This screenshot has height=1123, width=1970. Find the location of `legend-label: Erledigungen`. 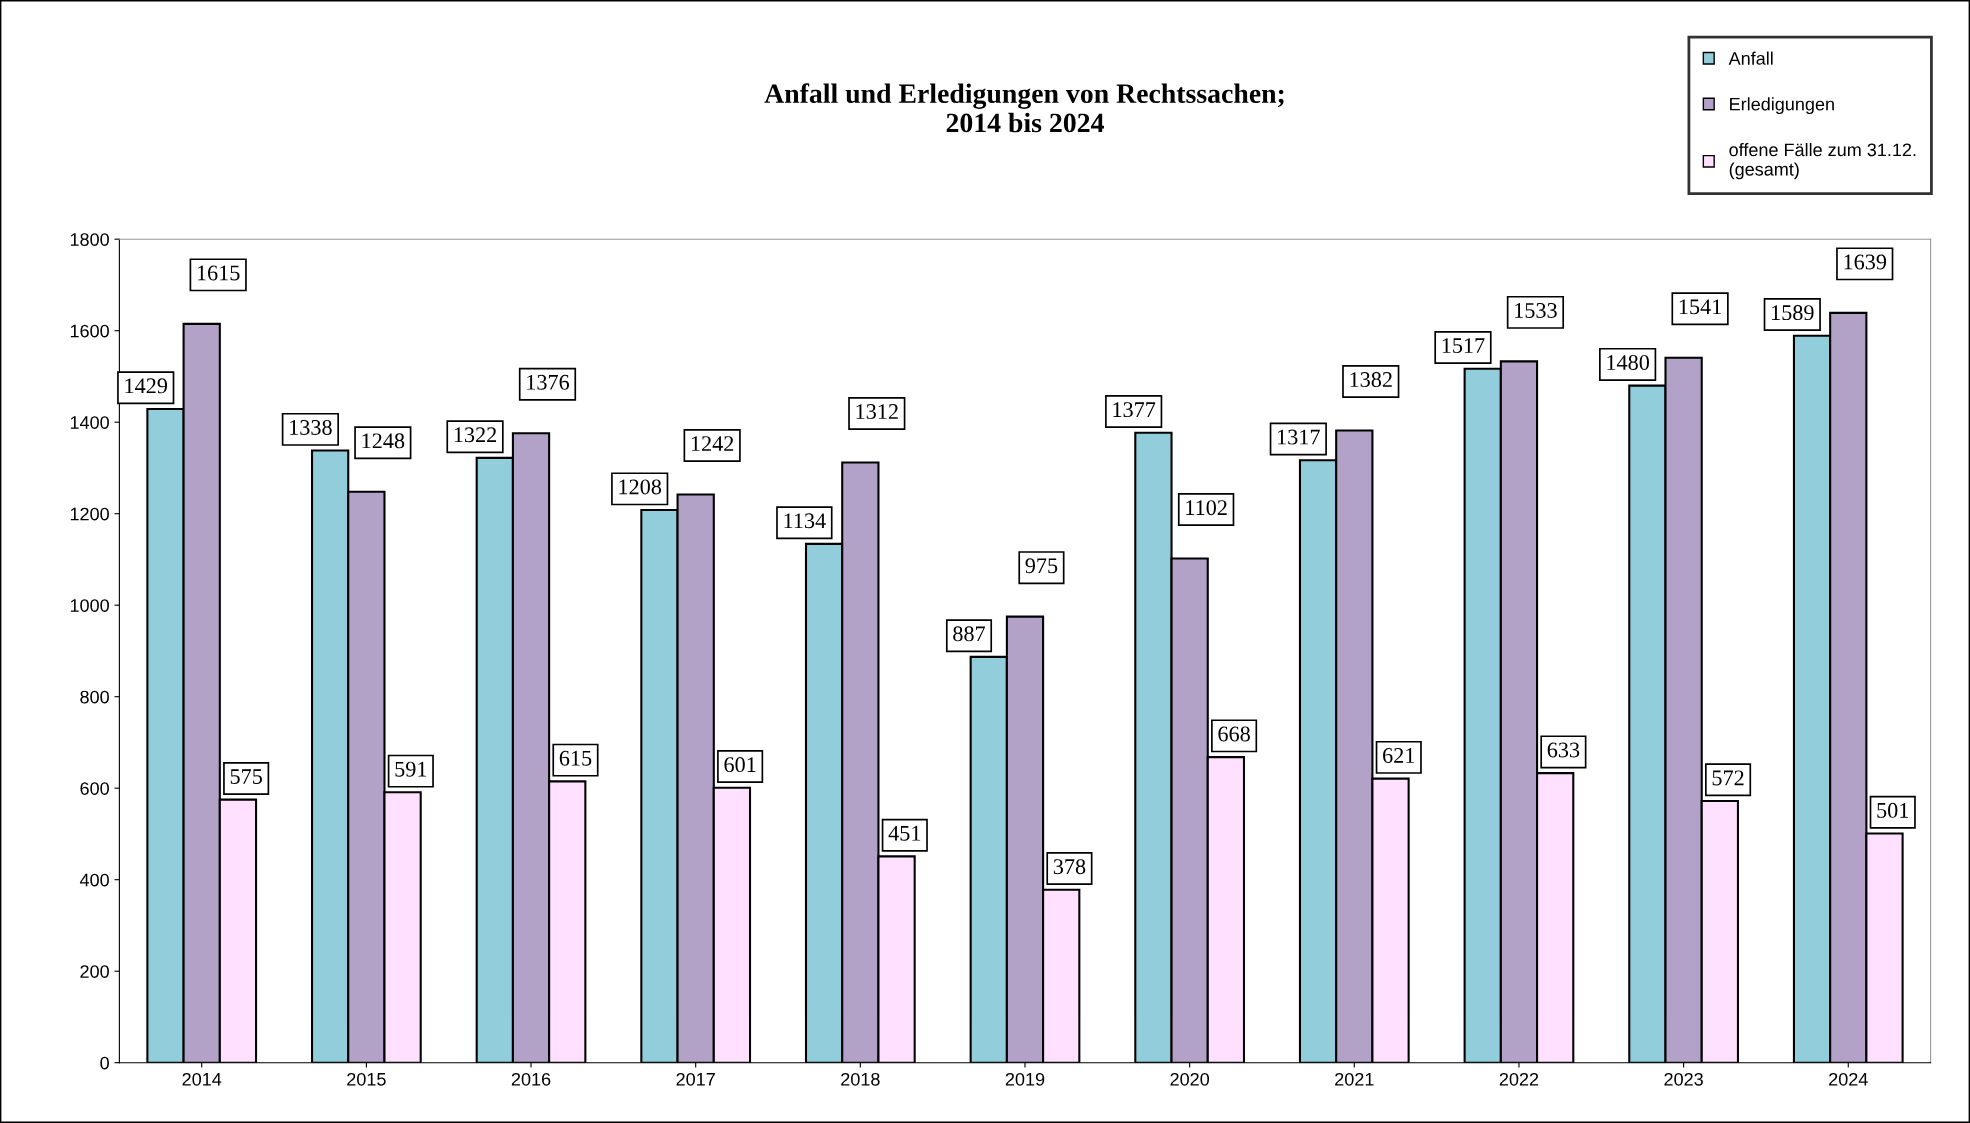

legend-label: Erledigungen is located at coordinates (1782, 106).